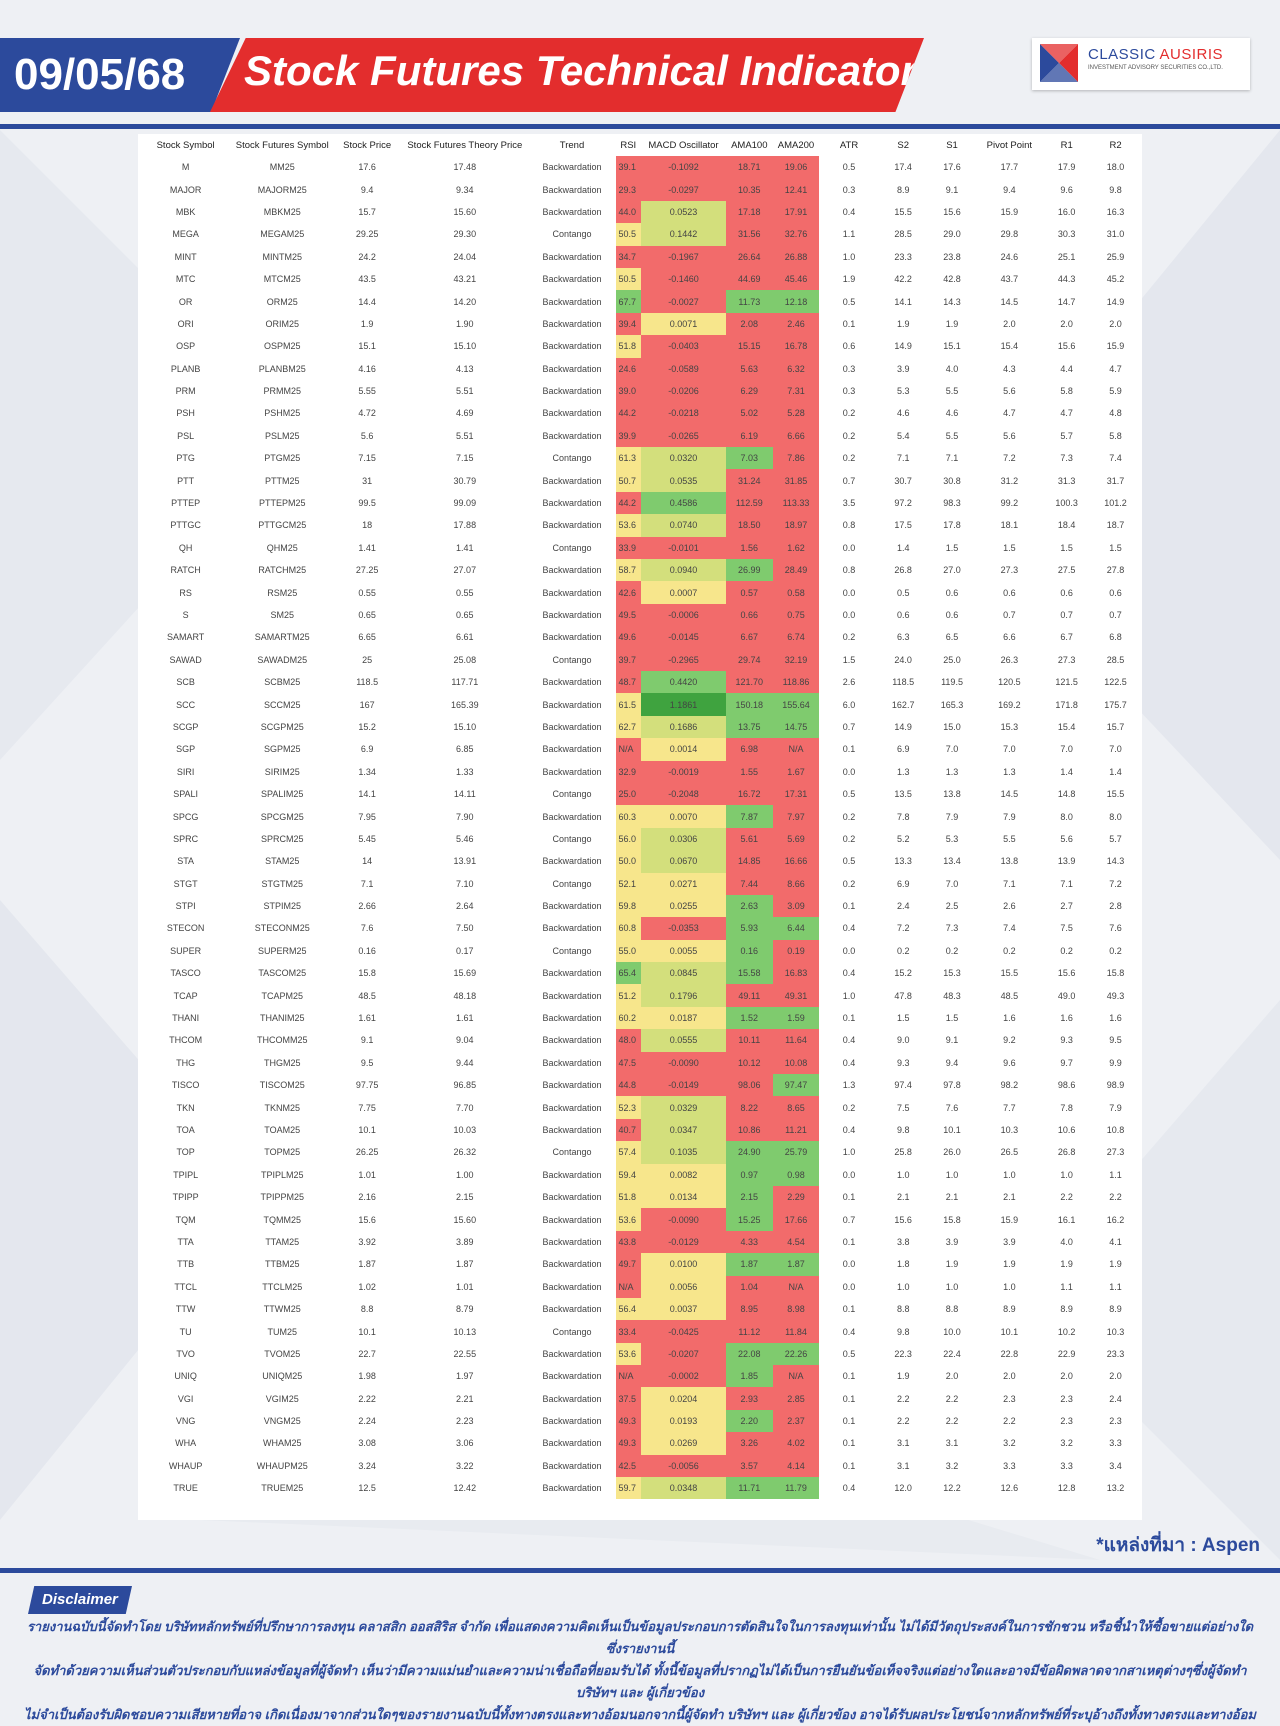 The width and height of the screenshot is (1280, 1726). I want to click on table-cell-pivot-point: 2.6, so click(1009, 906).